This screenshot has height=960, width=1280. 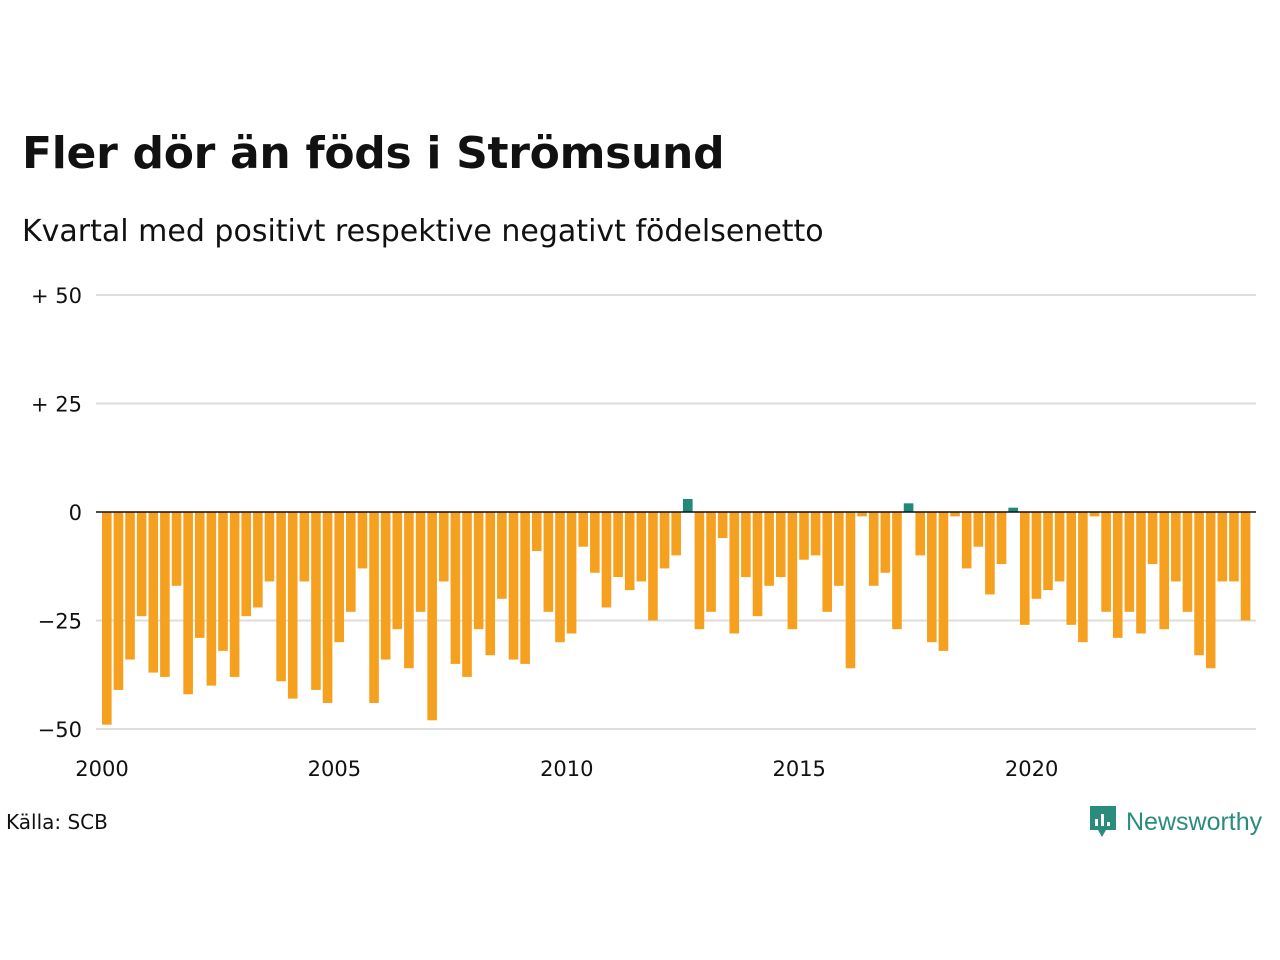 What do you see at coordinates (56, 405) in the screenshot?
I see `y-tick-label: + 25` at bounding box center [56, 405].